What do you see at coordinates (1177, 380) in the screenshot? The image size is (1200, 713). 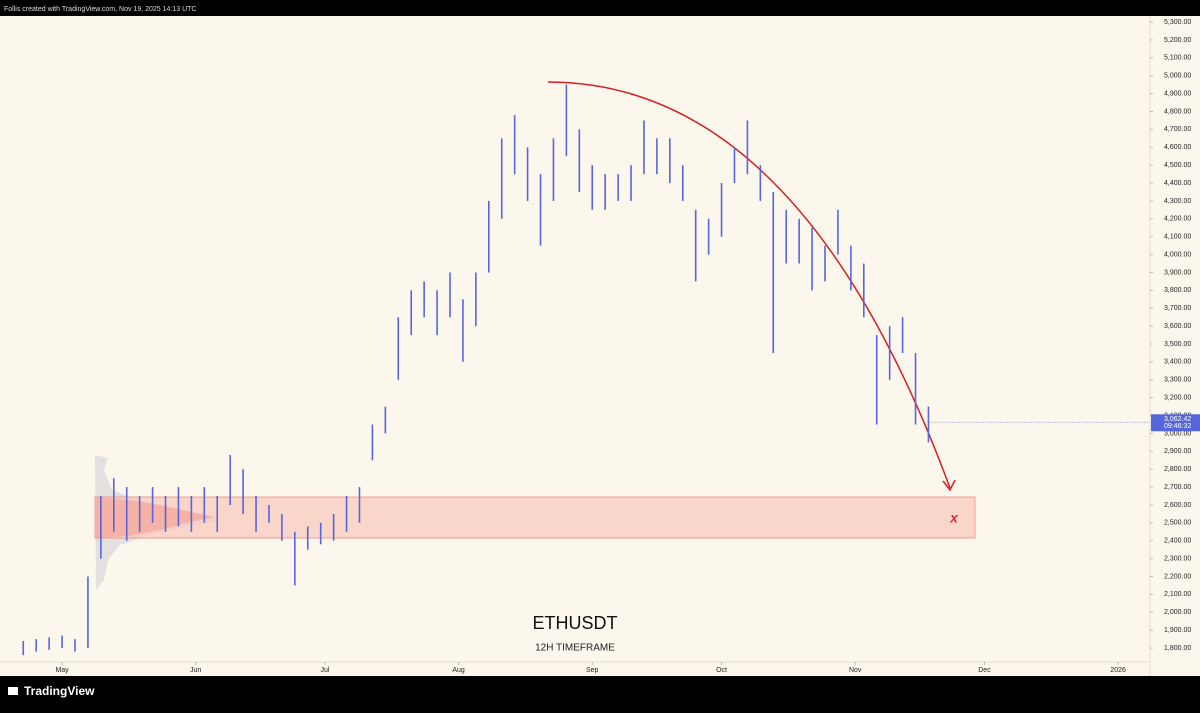 I see `y-tick-label: 3,300.00` at bounding box center [1177, 380].